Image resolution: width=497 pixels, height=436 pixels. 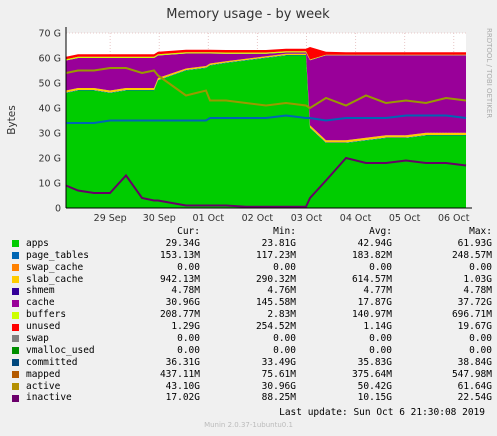 What do you see at coordinates (37, 243) in the screenshot?
I see `legend-name: apps` at bounding box center [37, 243].